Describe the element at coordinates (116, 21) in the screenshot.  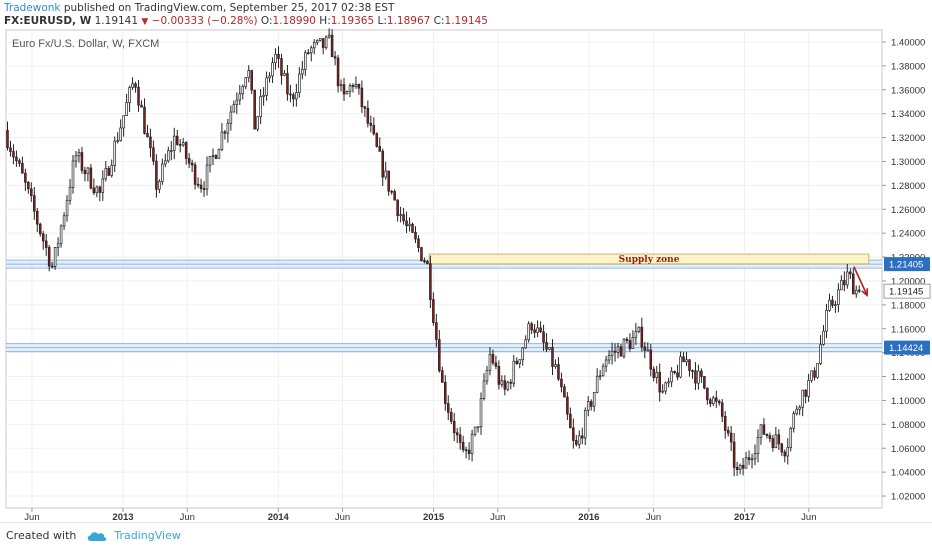
I see `last-price: 1.19141` at that location.